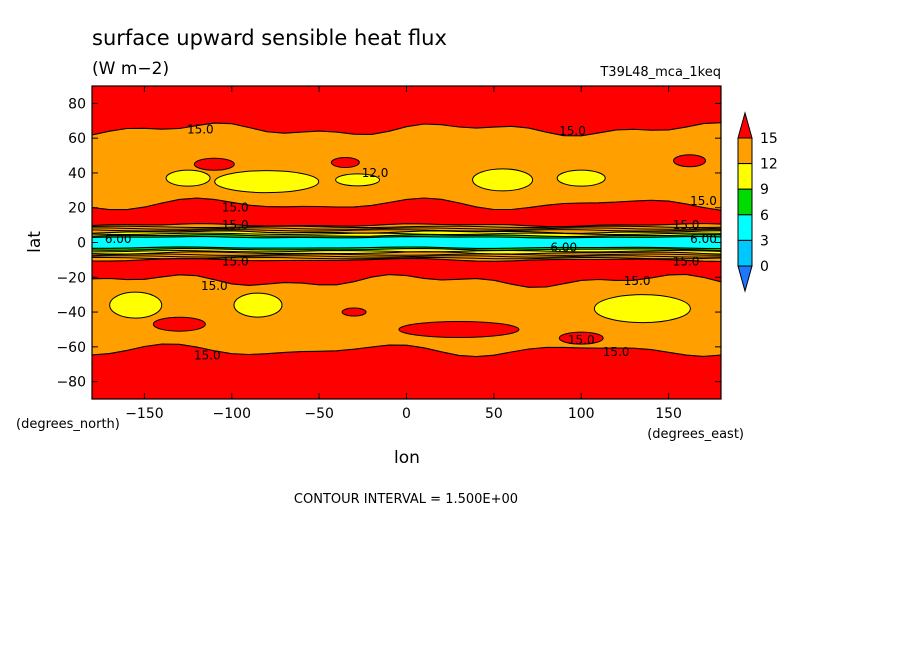 This screenshot has width=904, height=654. I want to click on colorbar-label: 0, so click(764, 267).